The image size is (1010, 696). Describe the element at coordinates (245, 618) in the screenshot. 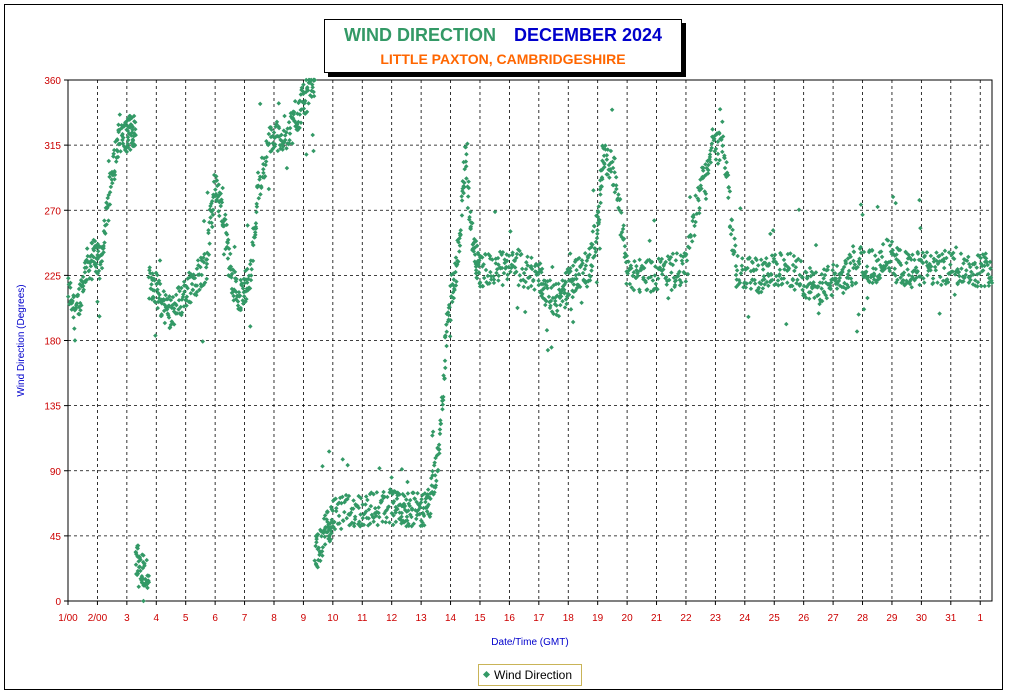

I see `x-tick-label: 7` at that location.